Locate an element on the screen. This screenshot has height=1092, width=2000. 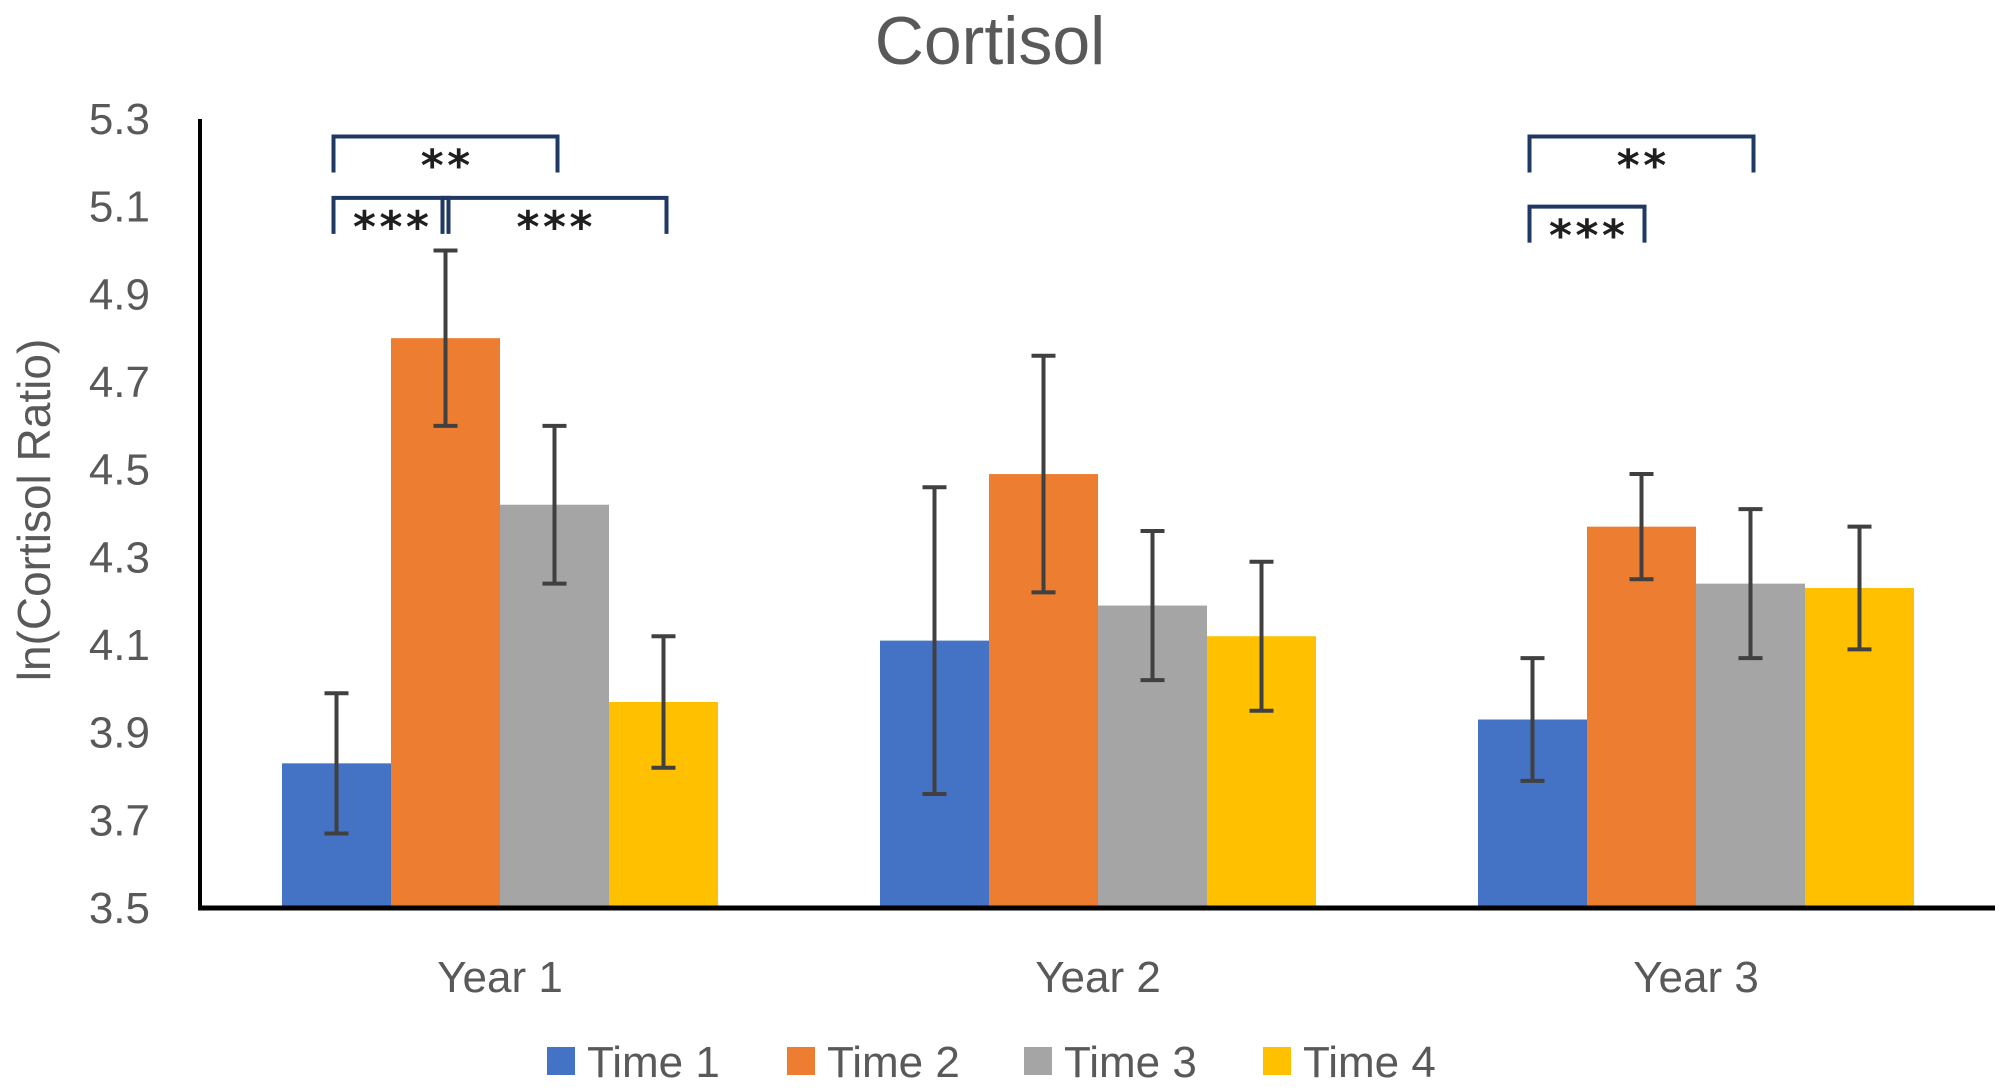
legend: Time 1 Time 2 Time 3 Time 4 is located at coordinates (991, 1062).